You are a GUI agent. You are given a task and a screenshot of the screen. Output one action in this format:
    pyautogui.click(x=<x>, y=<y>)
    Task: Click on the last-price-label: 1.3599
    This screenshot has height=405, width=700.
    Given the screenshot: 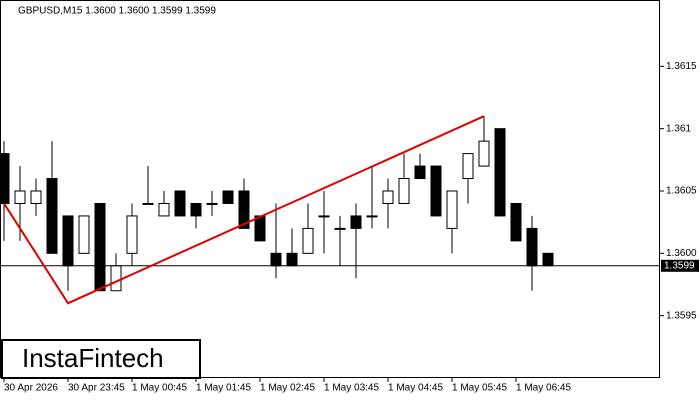 What is the action you would take?
    pyautogui.click(x=679, y=265)
    